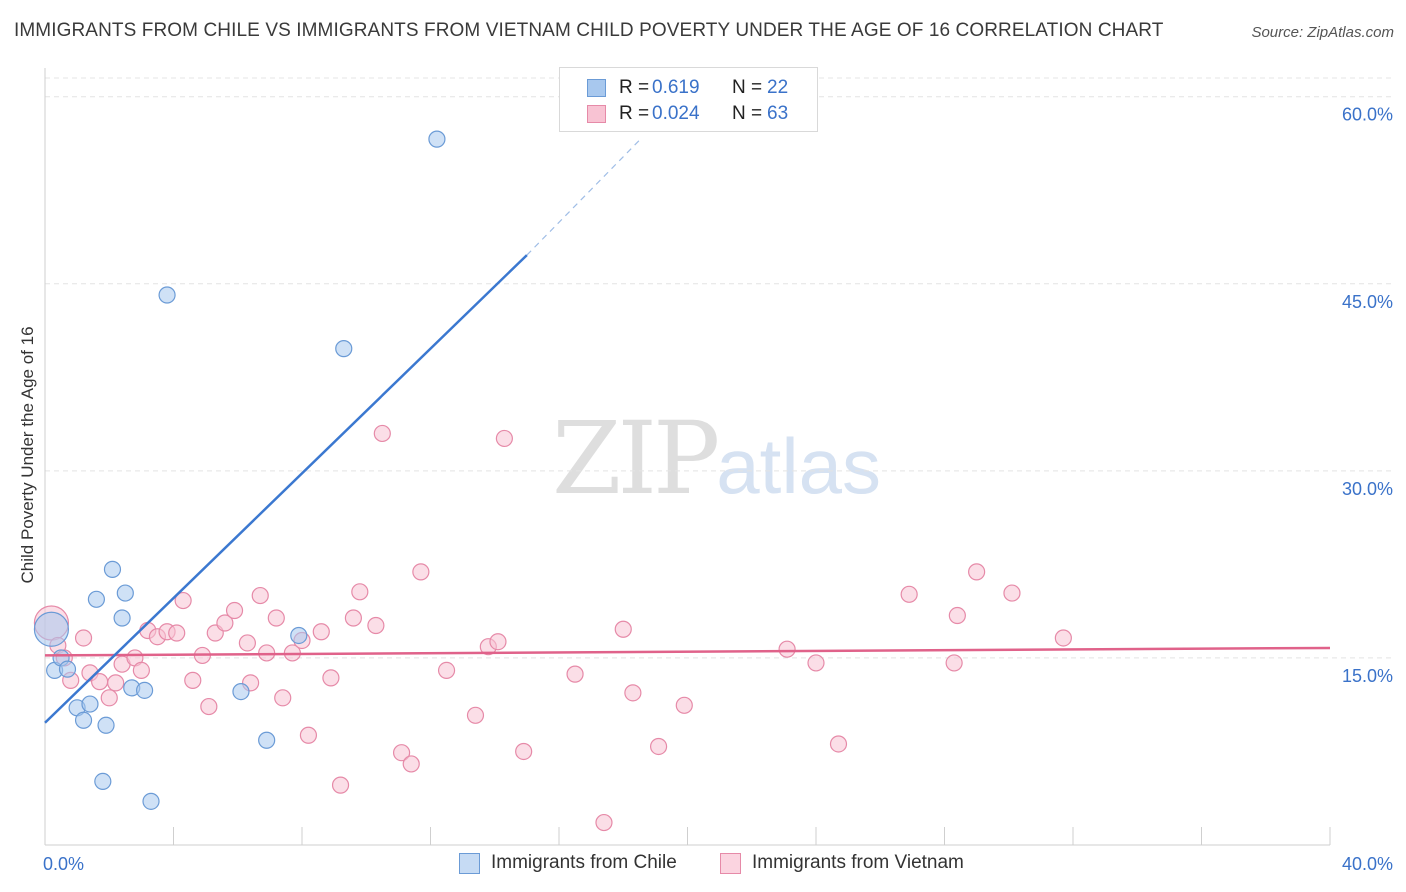  Describe the element at coordinates (596, 88) in the screenshot. I see `legend-swatch-chile` at that location.